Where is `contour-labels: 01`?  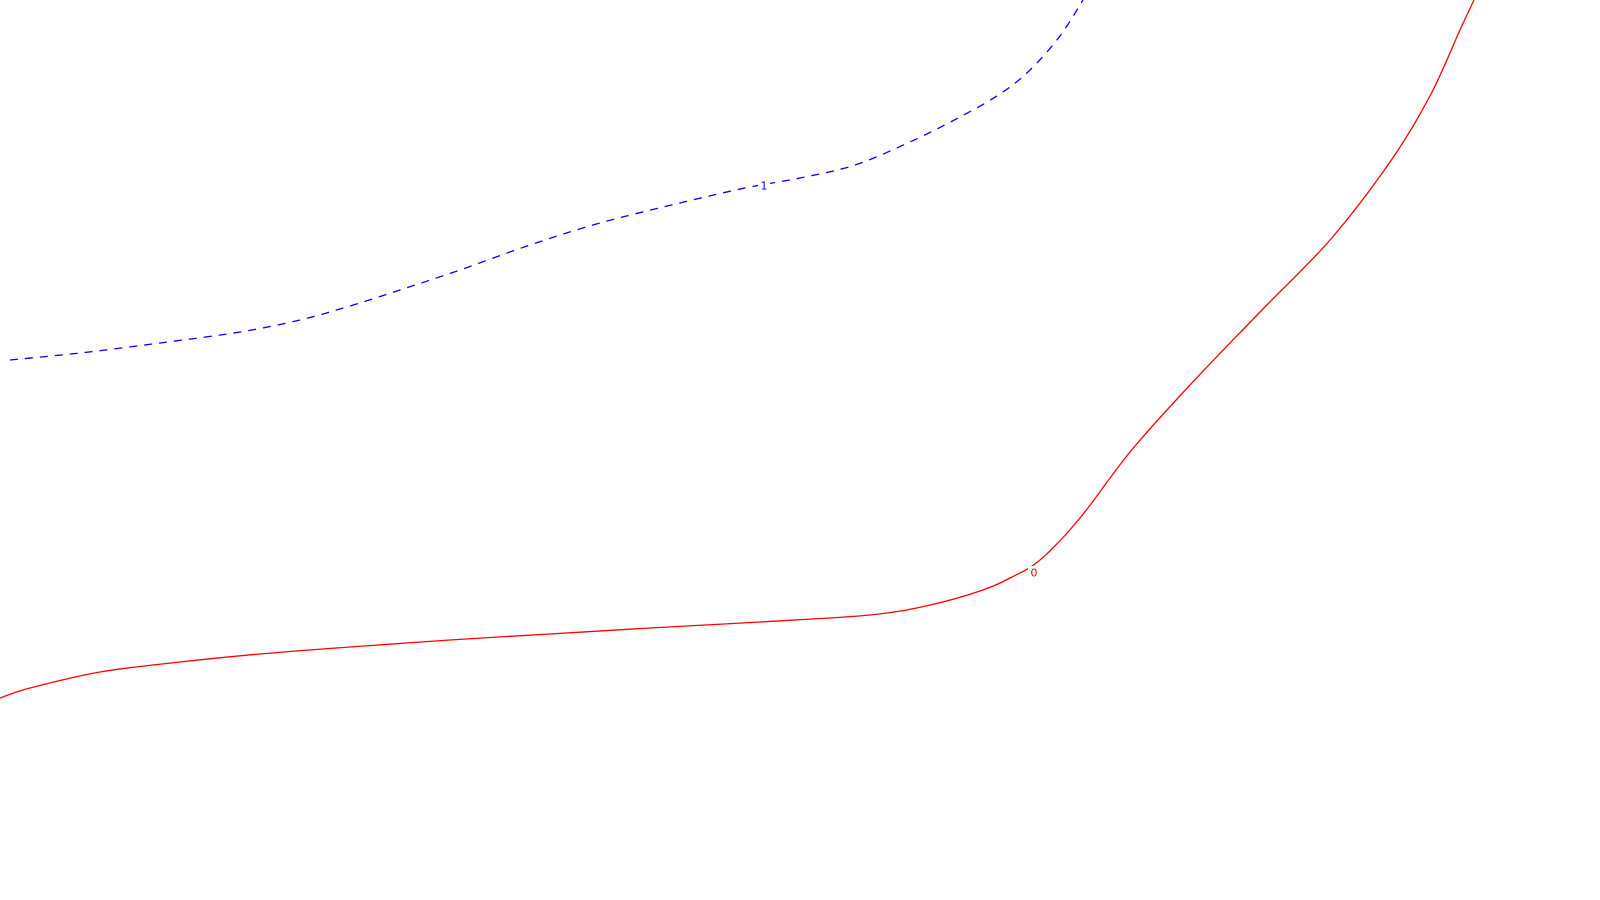
contour-labels: 01 is located at coordinates (899, 379).